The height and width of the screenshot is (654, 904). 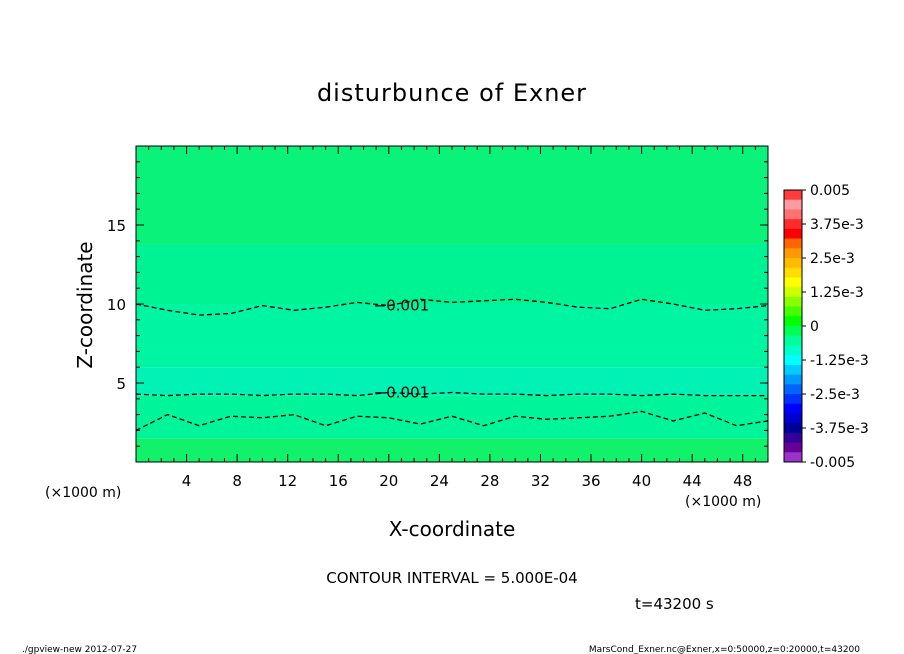 What do you see at coordinates (338, 481) in the screenshot?
I see `x-tick-label-3: 16` at bounding box center [338, 481].